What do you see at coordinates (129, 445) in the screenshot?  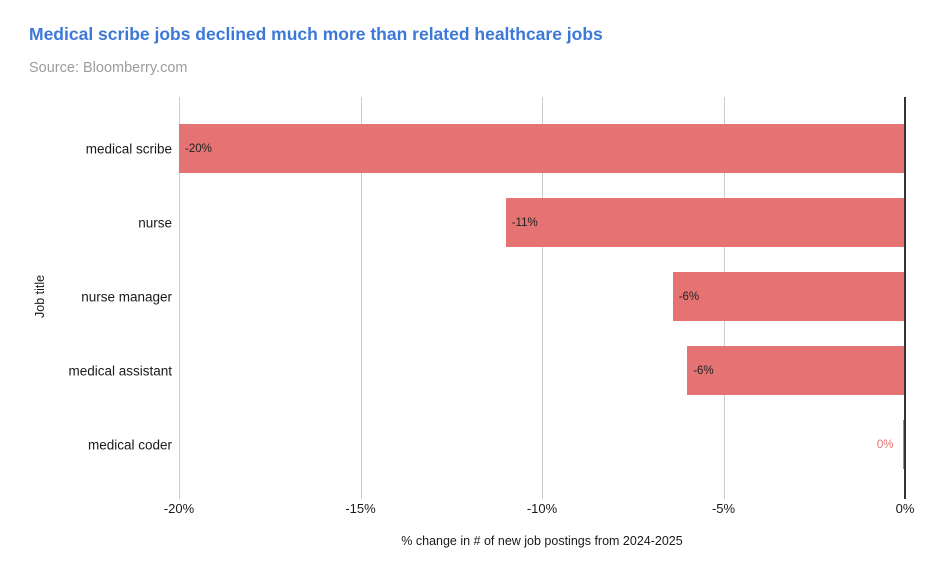 I see `category-label: medical coder` at bounding box center [129, 445].